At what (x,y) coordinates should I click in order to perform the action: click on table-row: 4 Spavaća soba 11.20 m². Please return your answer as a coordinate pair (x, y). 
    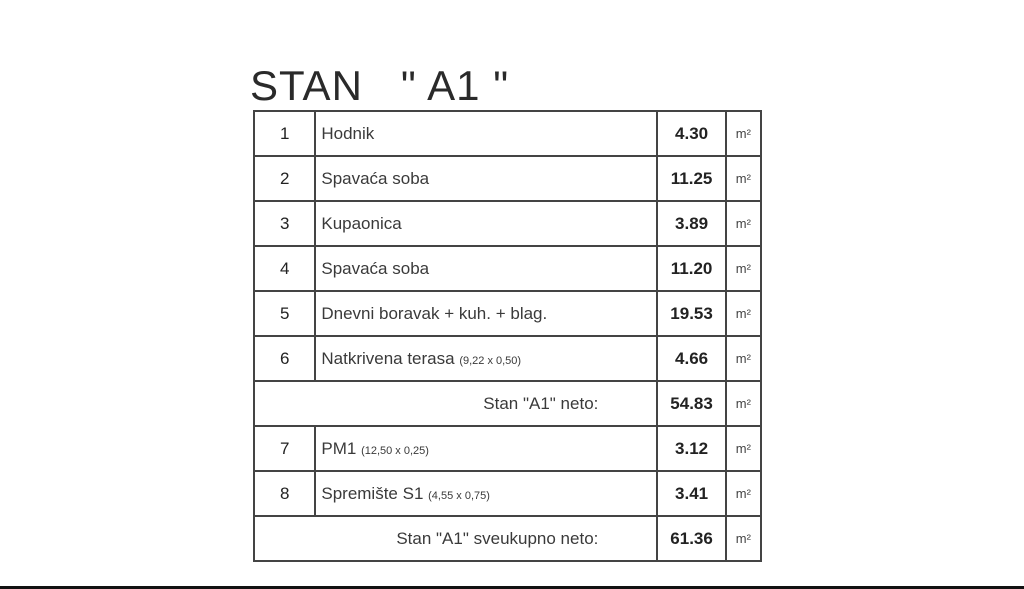
    Looking at the image, I should click on (507, 268).